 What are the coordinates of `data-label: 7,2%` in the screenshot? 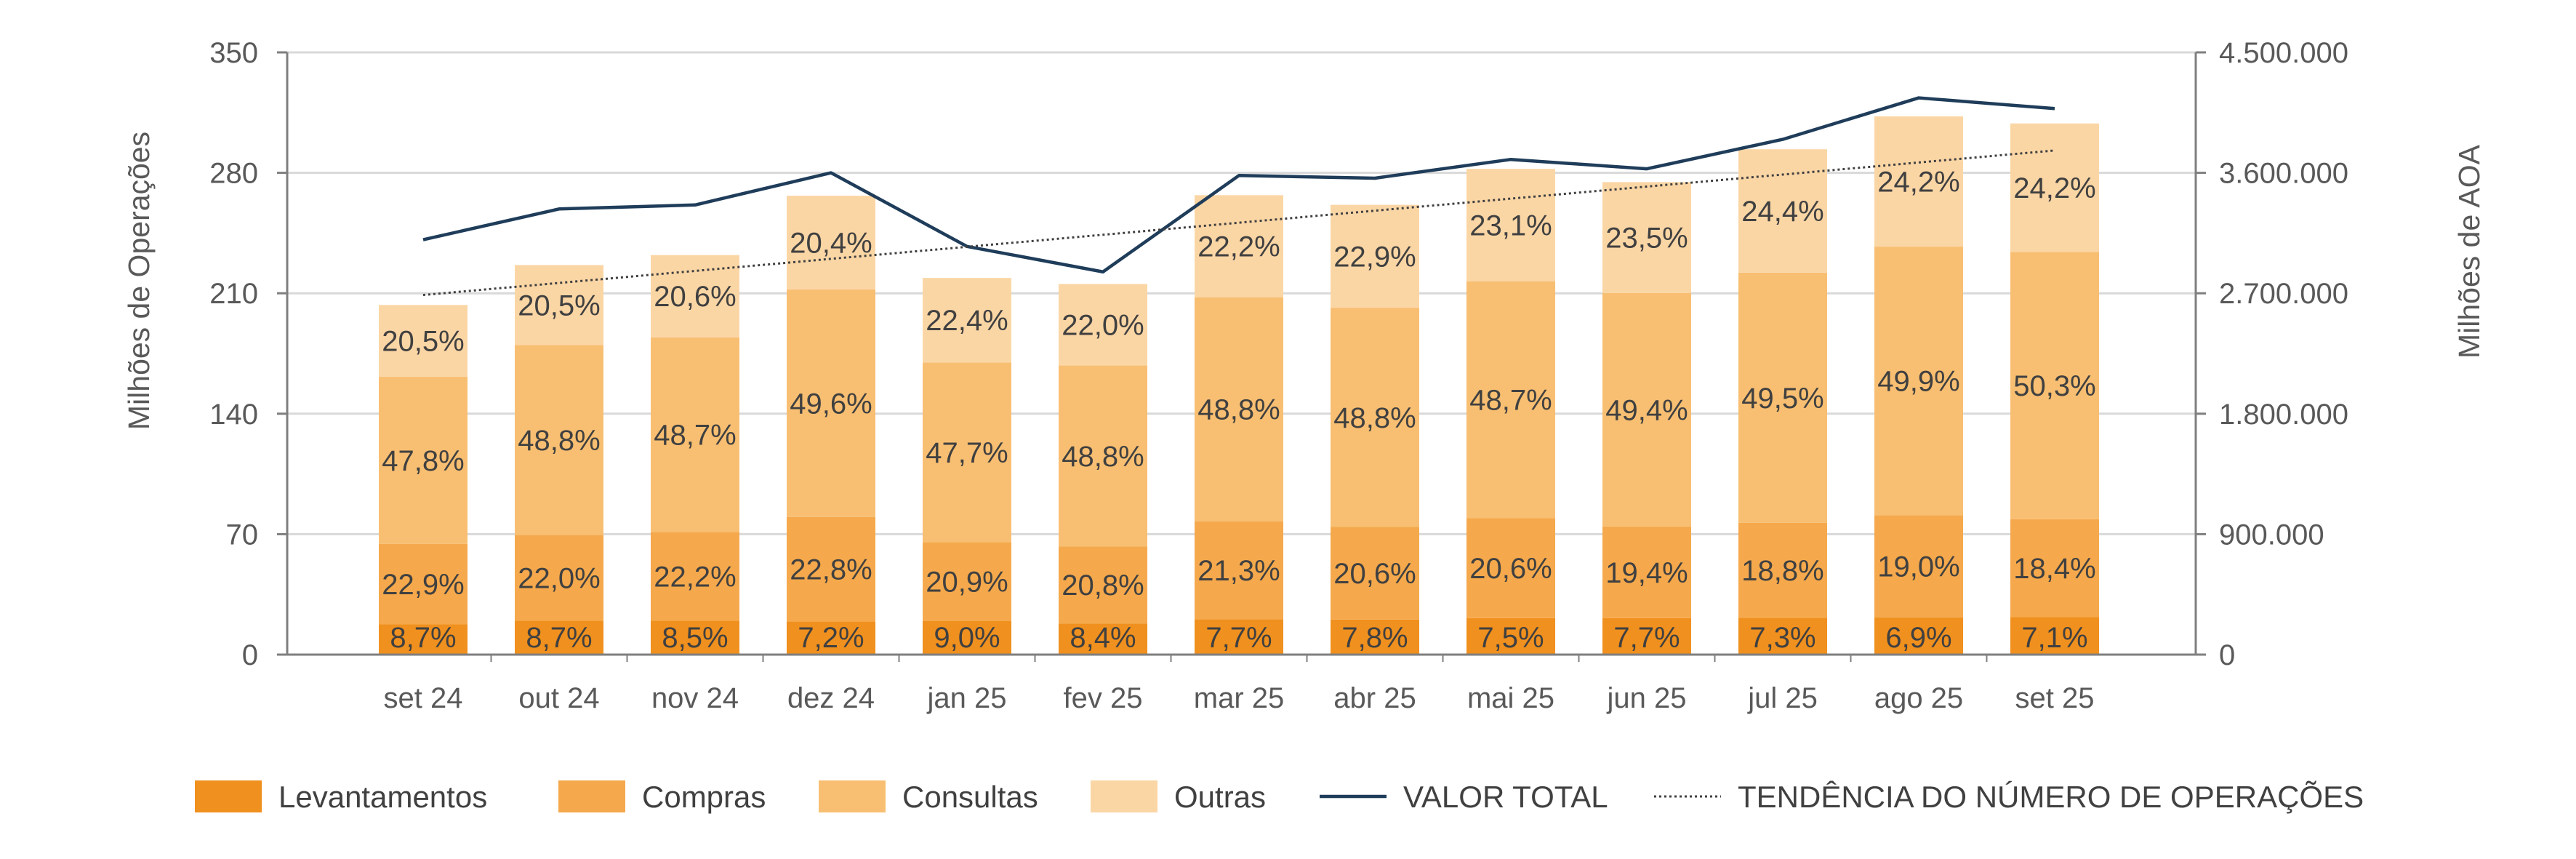 It's located at (831, 638).